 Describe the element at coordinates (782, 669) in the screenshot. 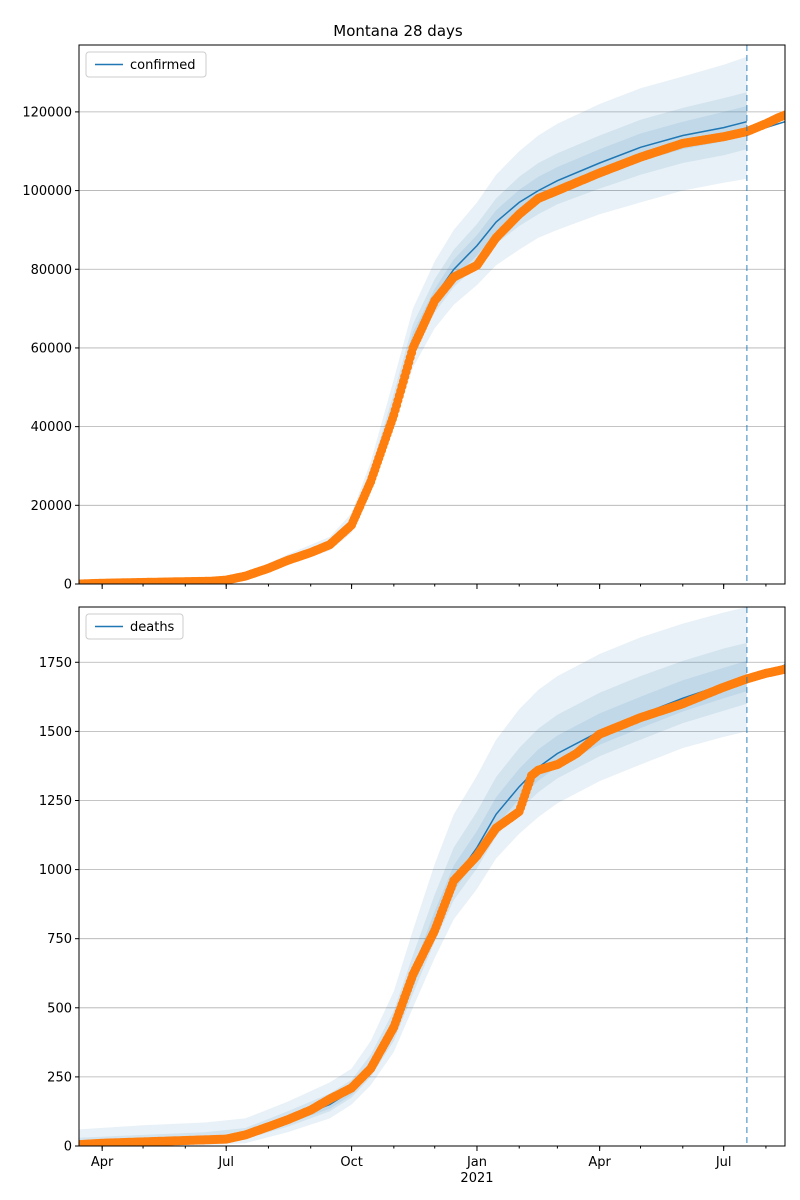

I see `deaths-observed-point` at that location.